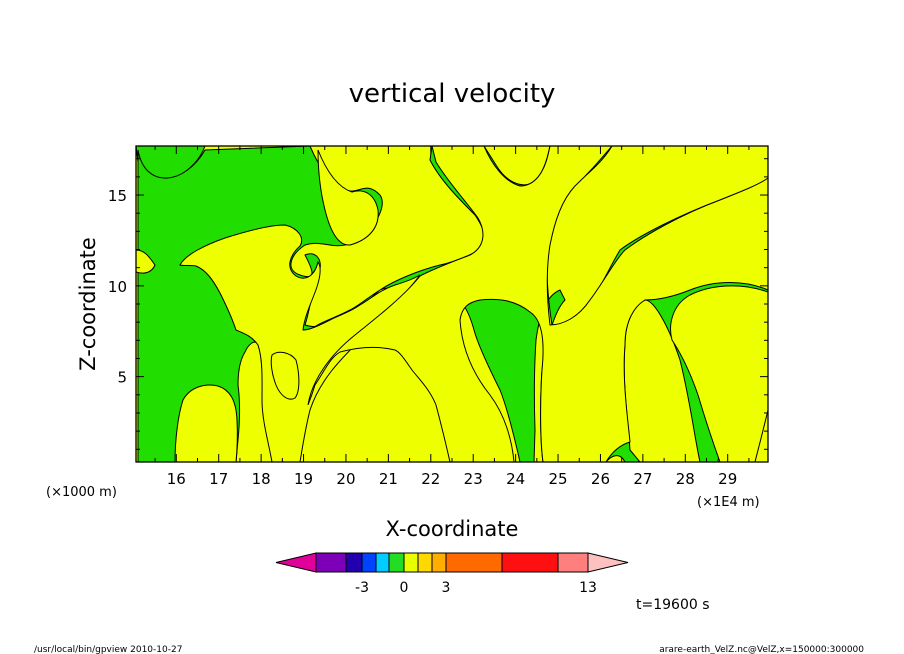  What do you see at coordinates (727, 479) in the screenshot?
I see `x-tick-label: 29` at bounding box center [727, 479].